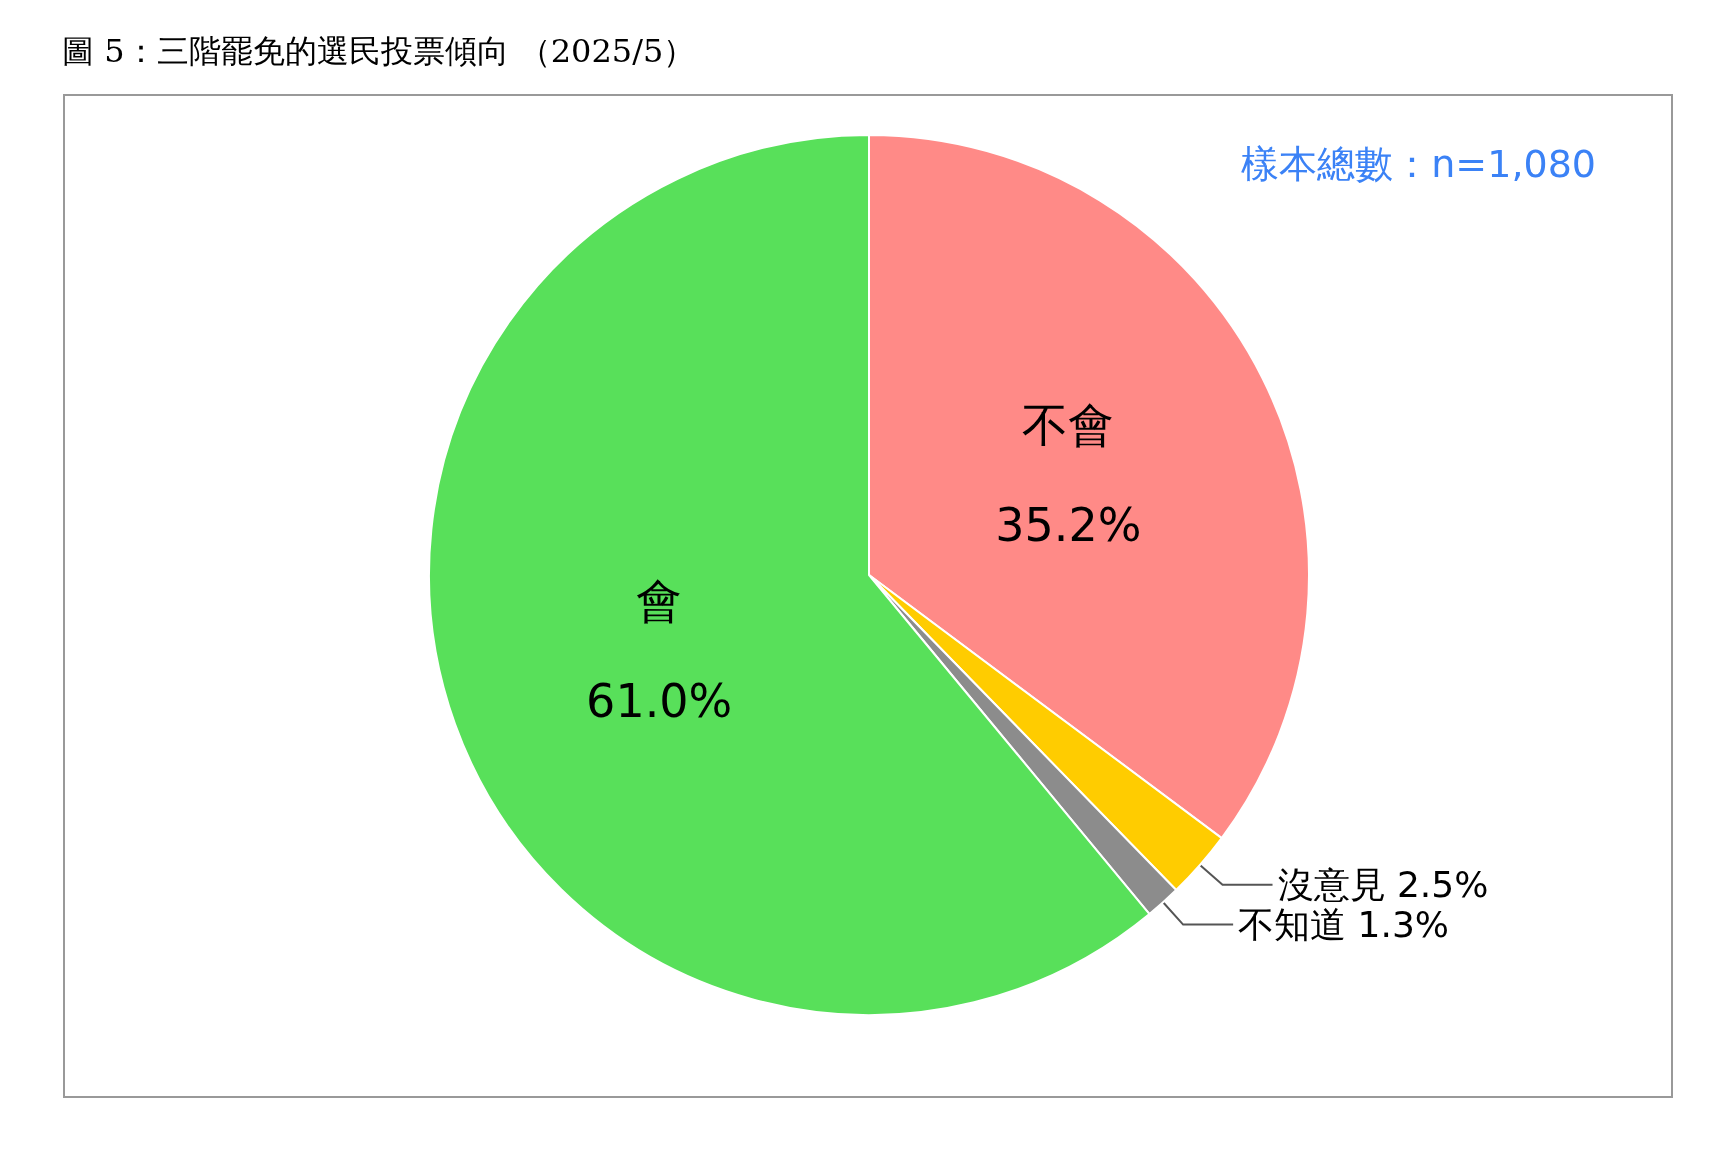  What do you see at coordinates (659, 600) in the screenshot?
I see `slice-label: 會` at bounding box center [659, 600].